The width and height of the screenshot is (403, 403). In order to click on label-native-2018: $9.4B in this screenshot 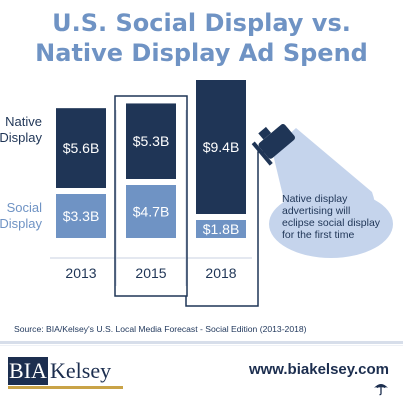, I will do `click(221, 147)`.